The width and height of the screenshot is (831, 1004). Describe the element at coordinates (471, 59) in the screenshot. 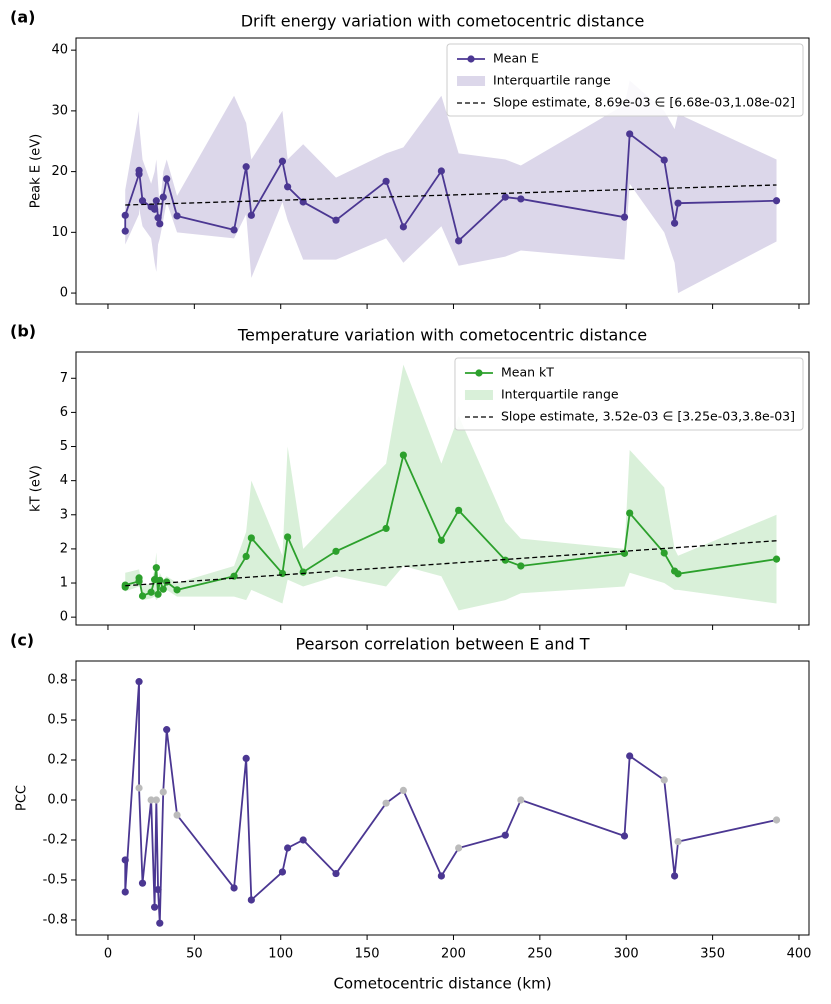

I see `legend-marker` at that location.